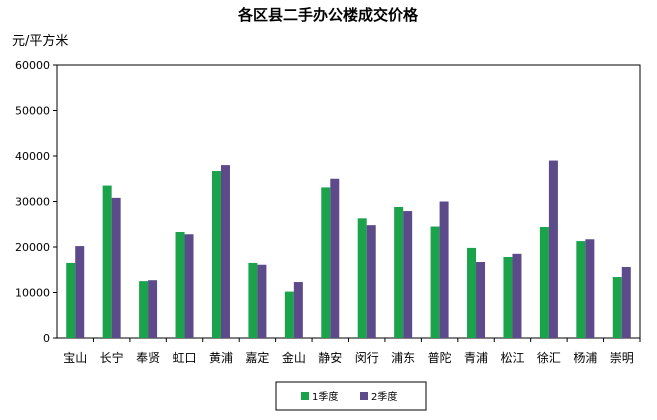  I want to click on x-tick-label-6: 金山, so click(294, 357).